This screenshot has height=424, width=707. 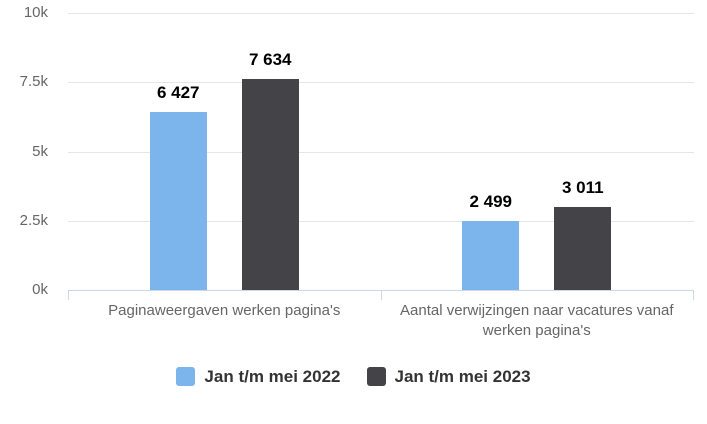 What do you see at coordinates (178, 200) in the screenshot?
I see `bar-series1-cat1` at bounding box center [178, 200].